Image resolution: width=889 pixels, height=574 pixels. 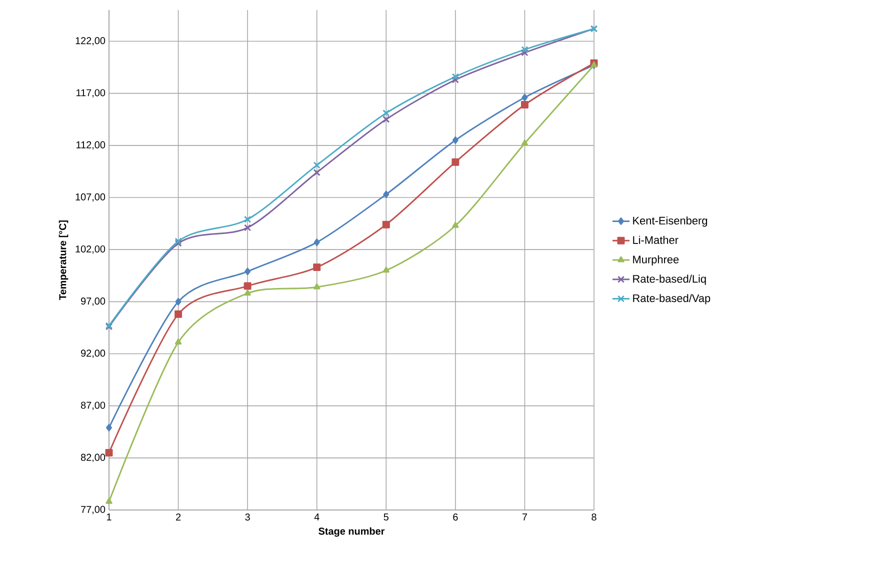 I want to click on legend-label: Li-Mather, so click(x=655, y=240).